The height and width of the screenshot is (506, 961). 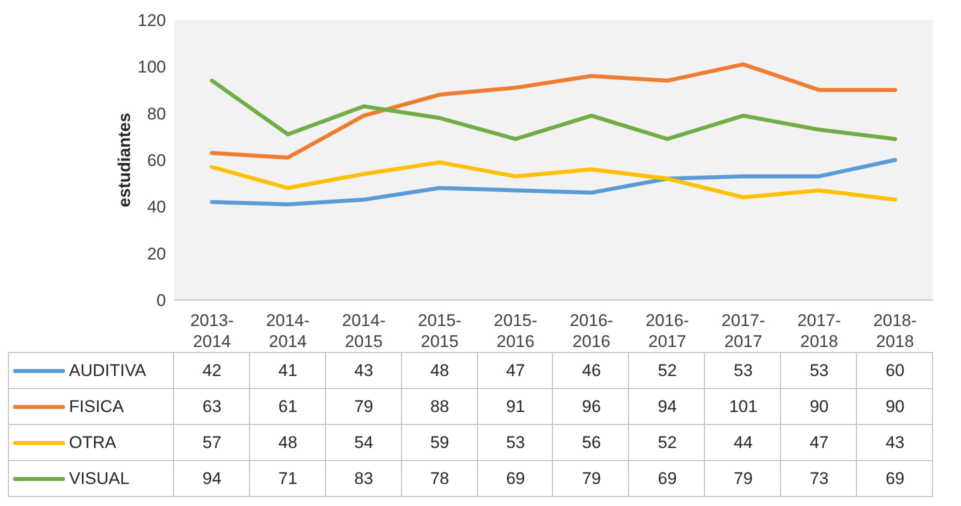 What do you see at coordinates (212, 370) in the screenshot?
I see `data-label: 42` at bounding box center [212, 370].